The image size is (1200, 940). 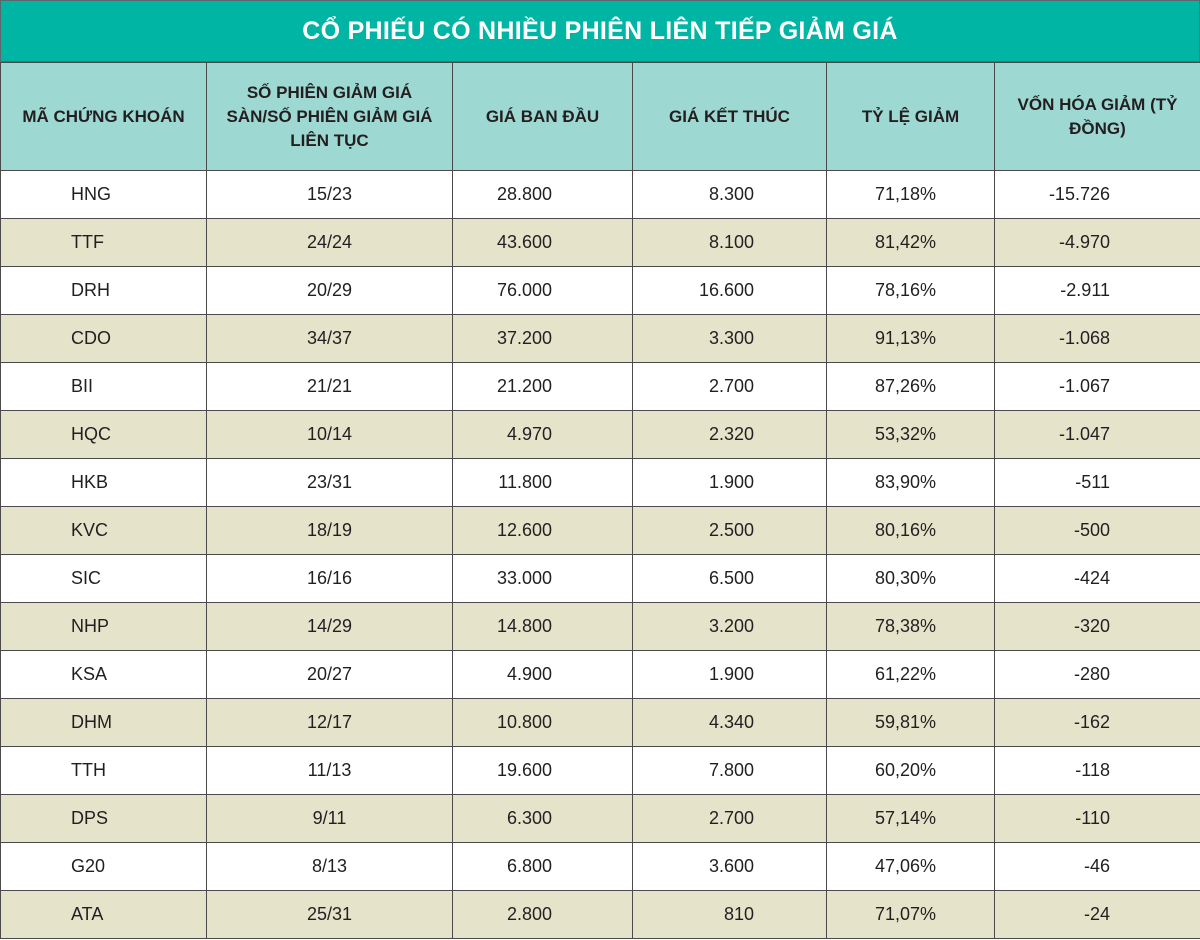 What do you see at coordinates (910, 914) in the screenshot?
I see `cell-decline-rate: 71,07%` at bounding box center [910, 914].